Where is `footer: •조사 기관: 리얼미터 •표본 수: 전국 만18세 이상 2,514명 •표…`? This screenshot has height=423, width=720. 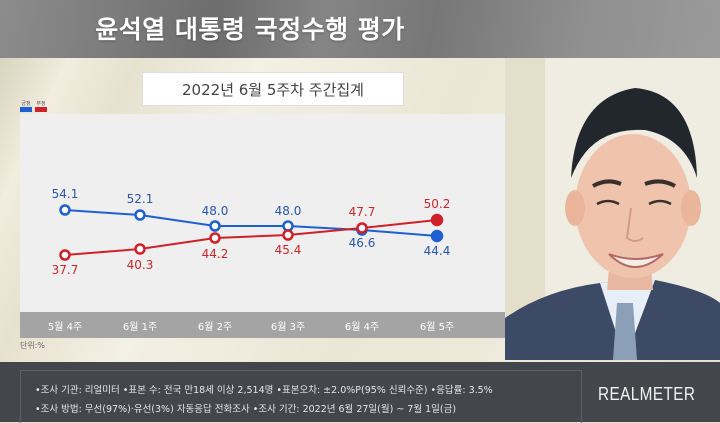
footer: •조사 기관: 리얼미터 •표본 수: 전국 만18세 이상 2,514명 •표… is located at coordinates (360, 392).